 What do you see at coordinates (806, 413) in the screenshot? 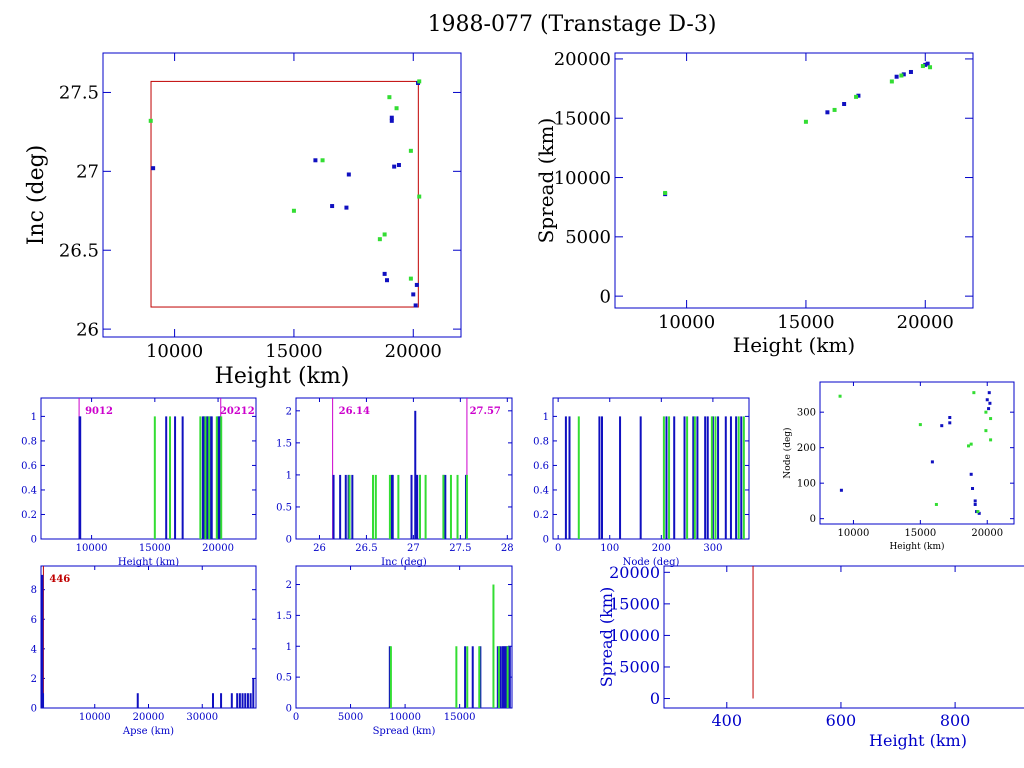
I see `y-tick-label: 300` at bounding box center [806, 413].